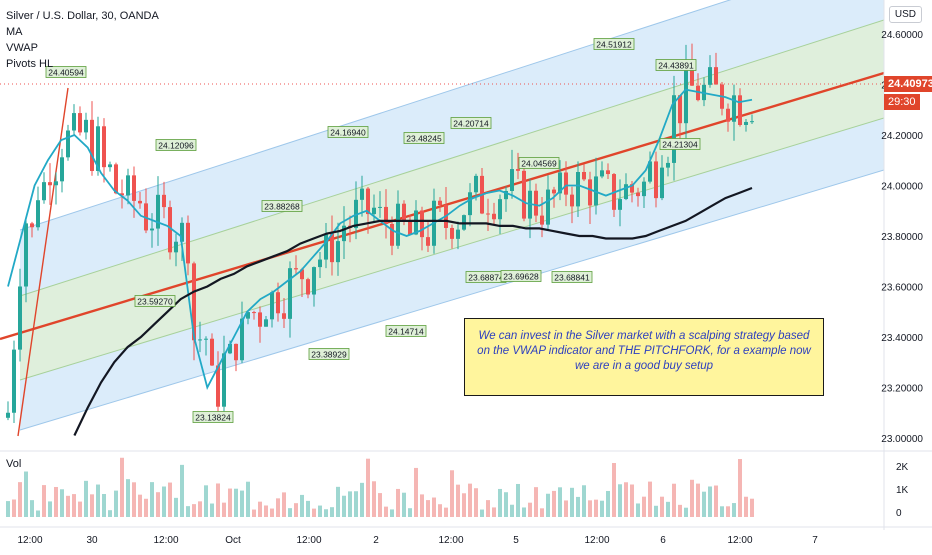 Image resolution: width=932 pixels, height=555 pixels. What do you see at coordinates (676, 66) in the screenshot?
I see `pivot-label-text: 24.43891` at bounding box center [676, 66].